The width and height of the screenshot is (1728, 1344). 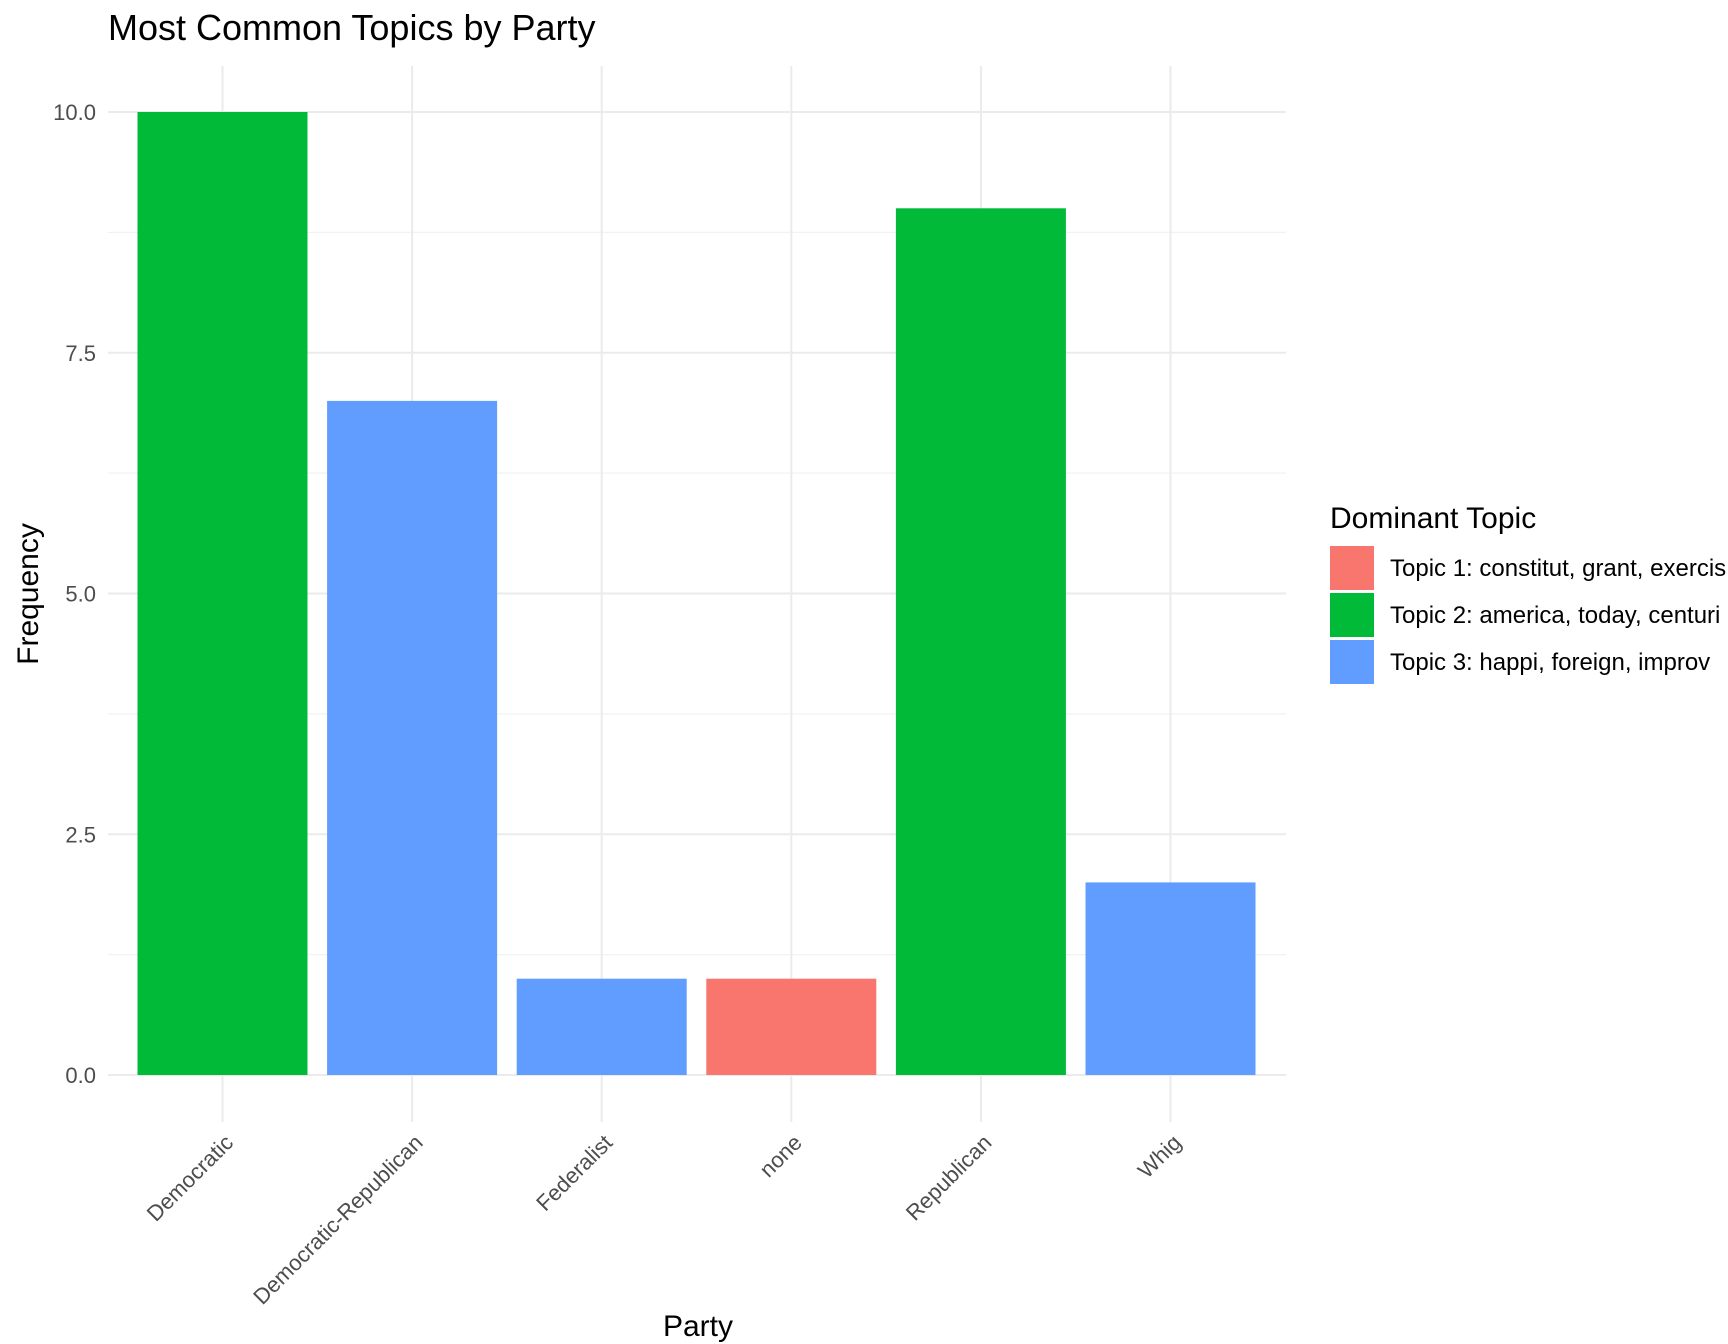 I want to click on y-axis-ticks: 0.0 2.5 5.0 7.5 10.0, so click(x=74, y=594).